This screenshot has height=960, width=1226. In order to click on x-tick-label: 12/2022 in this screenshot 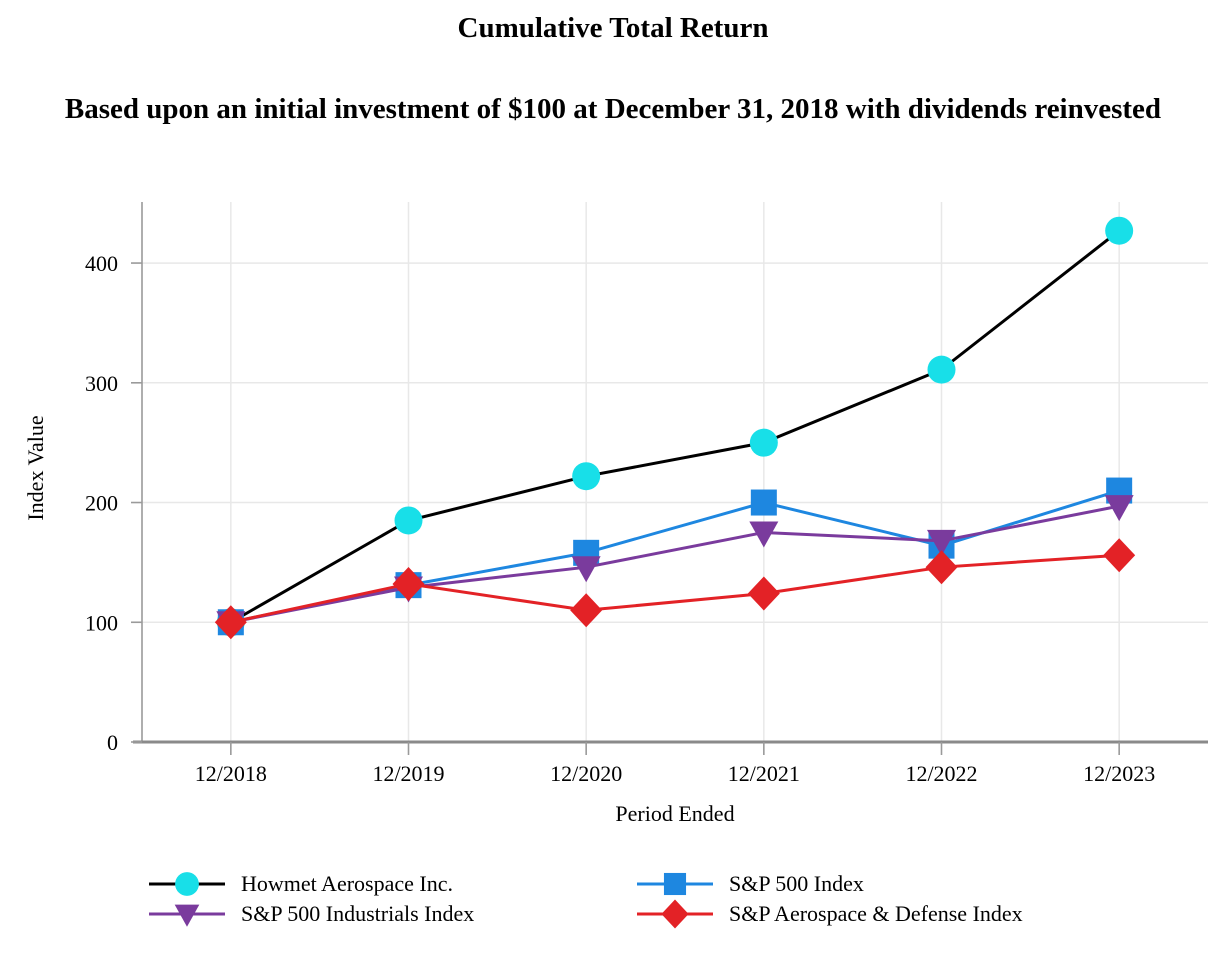, I will do `click(941, 773)`.